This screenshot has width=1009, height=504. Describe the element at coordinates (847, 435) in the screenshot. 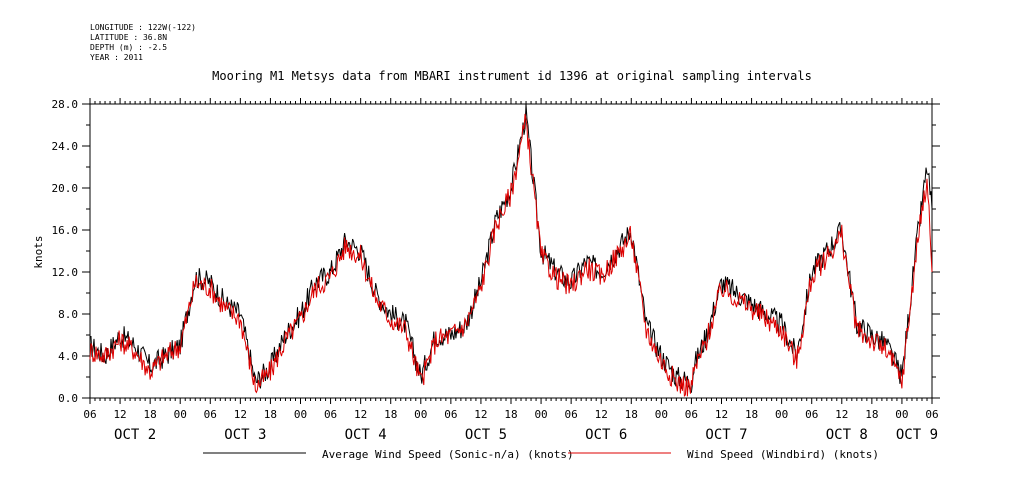

I see `x-day-label: OCT 8` at that location.